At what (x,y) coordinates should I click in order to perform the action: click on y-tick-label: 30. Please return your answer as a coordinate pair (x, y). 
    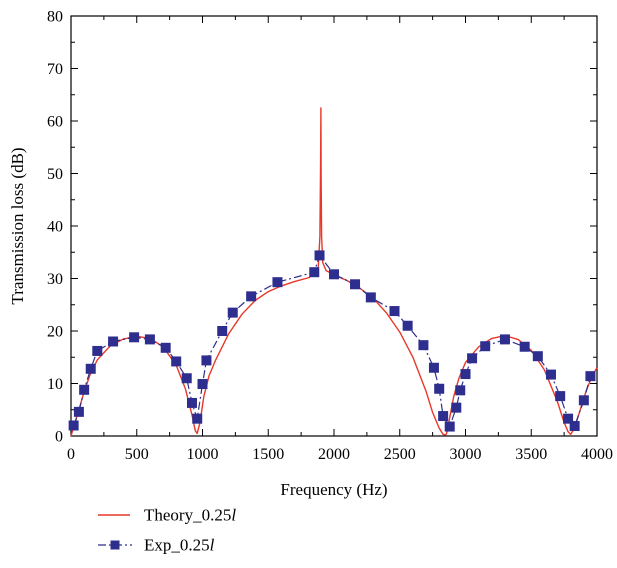
    Looking at the image, I should click on (55, 279).